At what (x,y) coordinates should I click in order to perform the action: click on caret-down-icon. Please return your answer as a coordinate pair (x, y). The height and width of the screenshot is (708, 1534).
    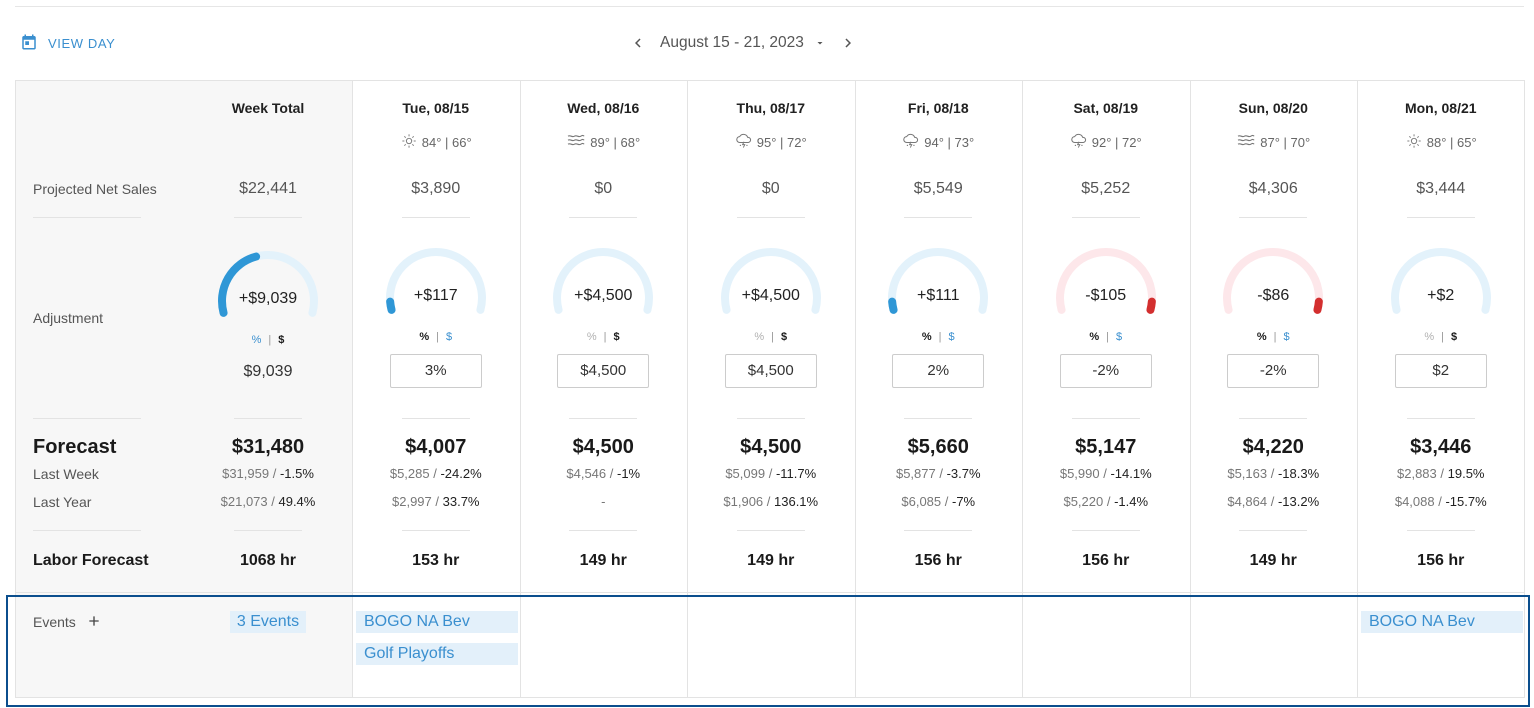
    Looking at the image, I should click on (820, 43).